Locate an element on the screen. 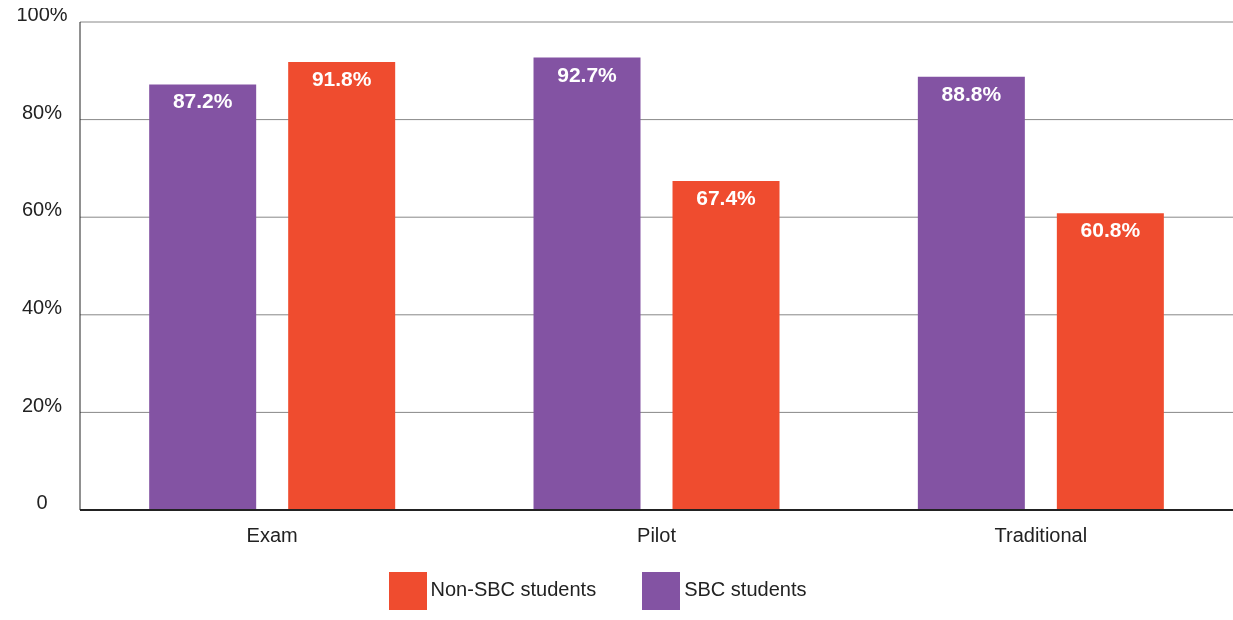 This screenshot has width=1233, height=620. data-label: 92.7% is located at coordinates (587, 74).